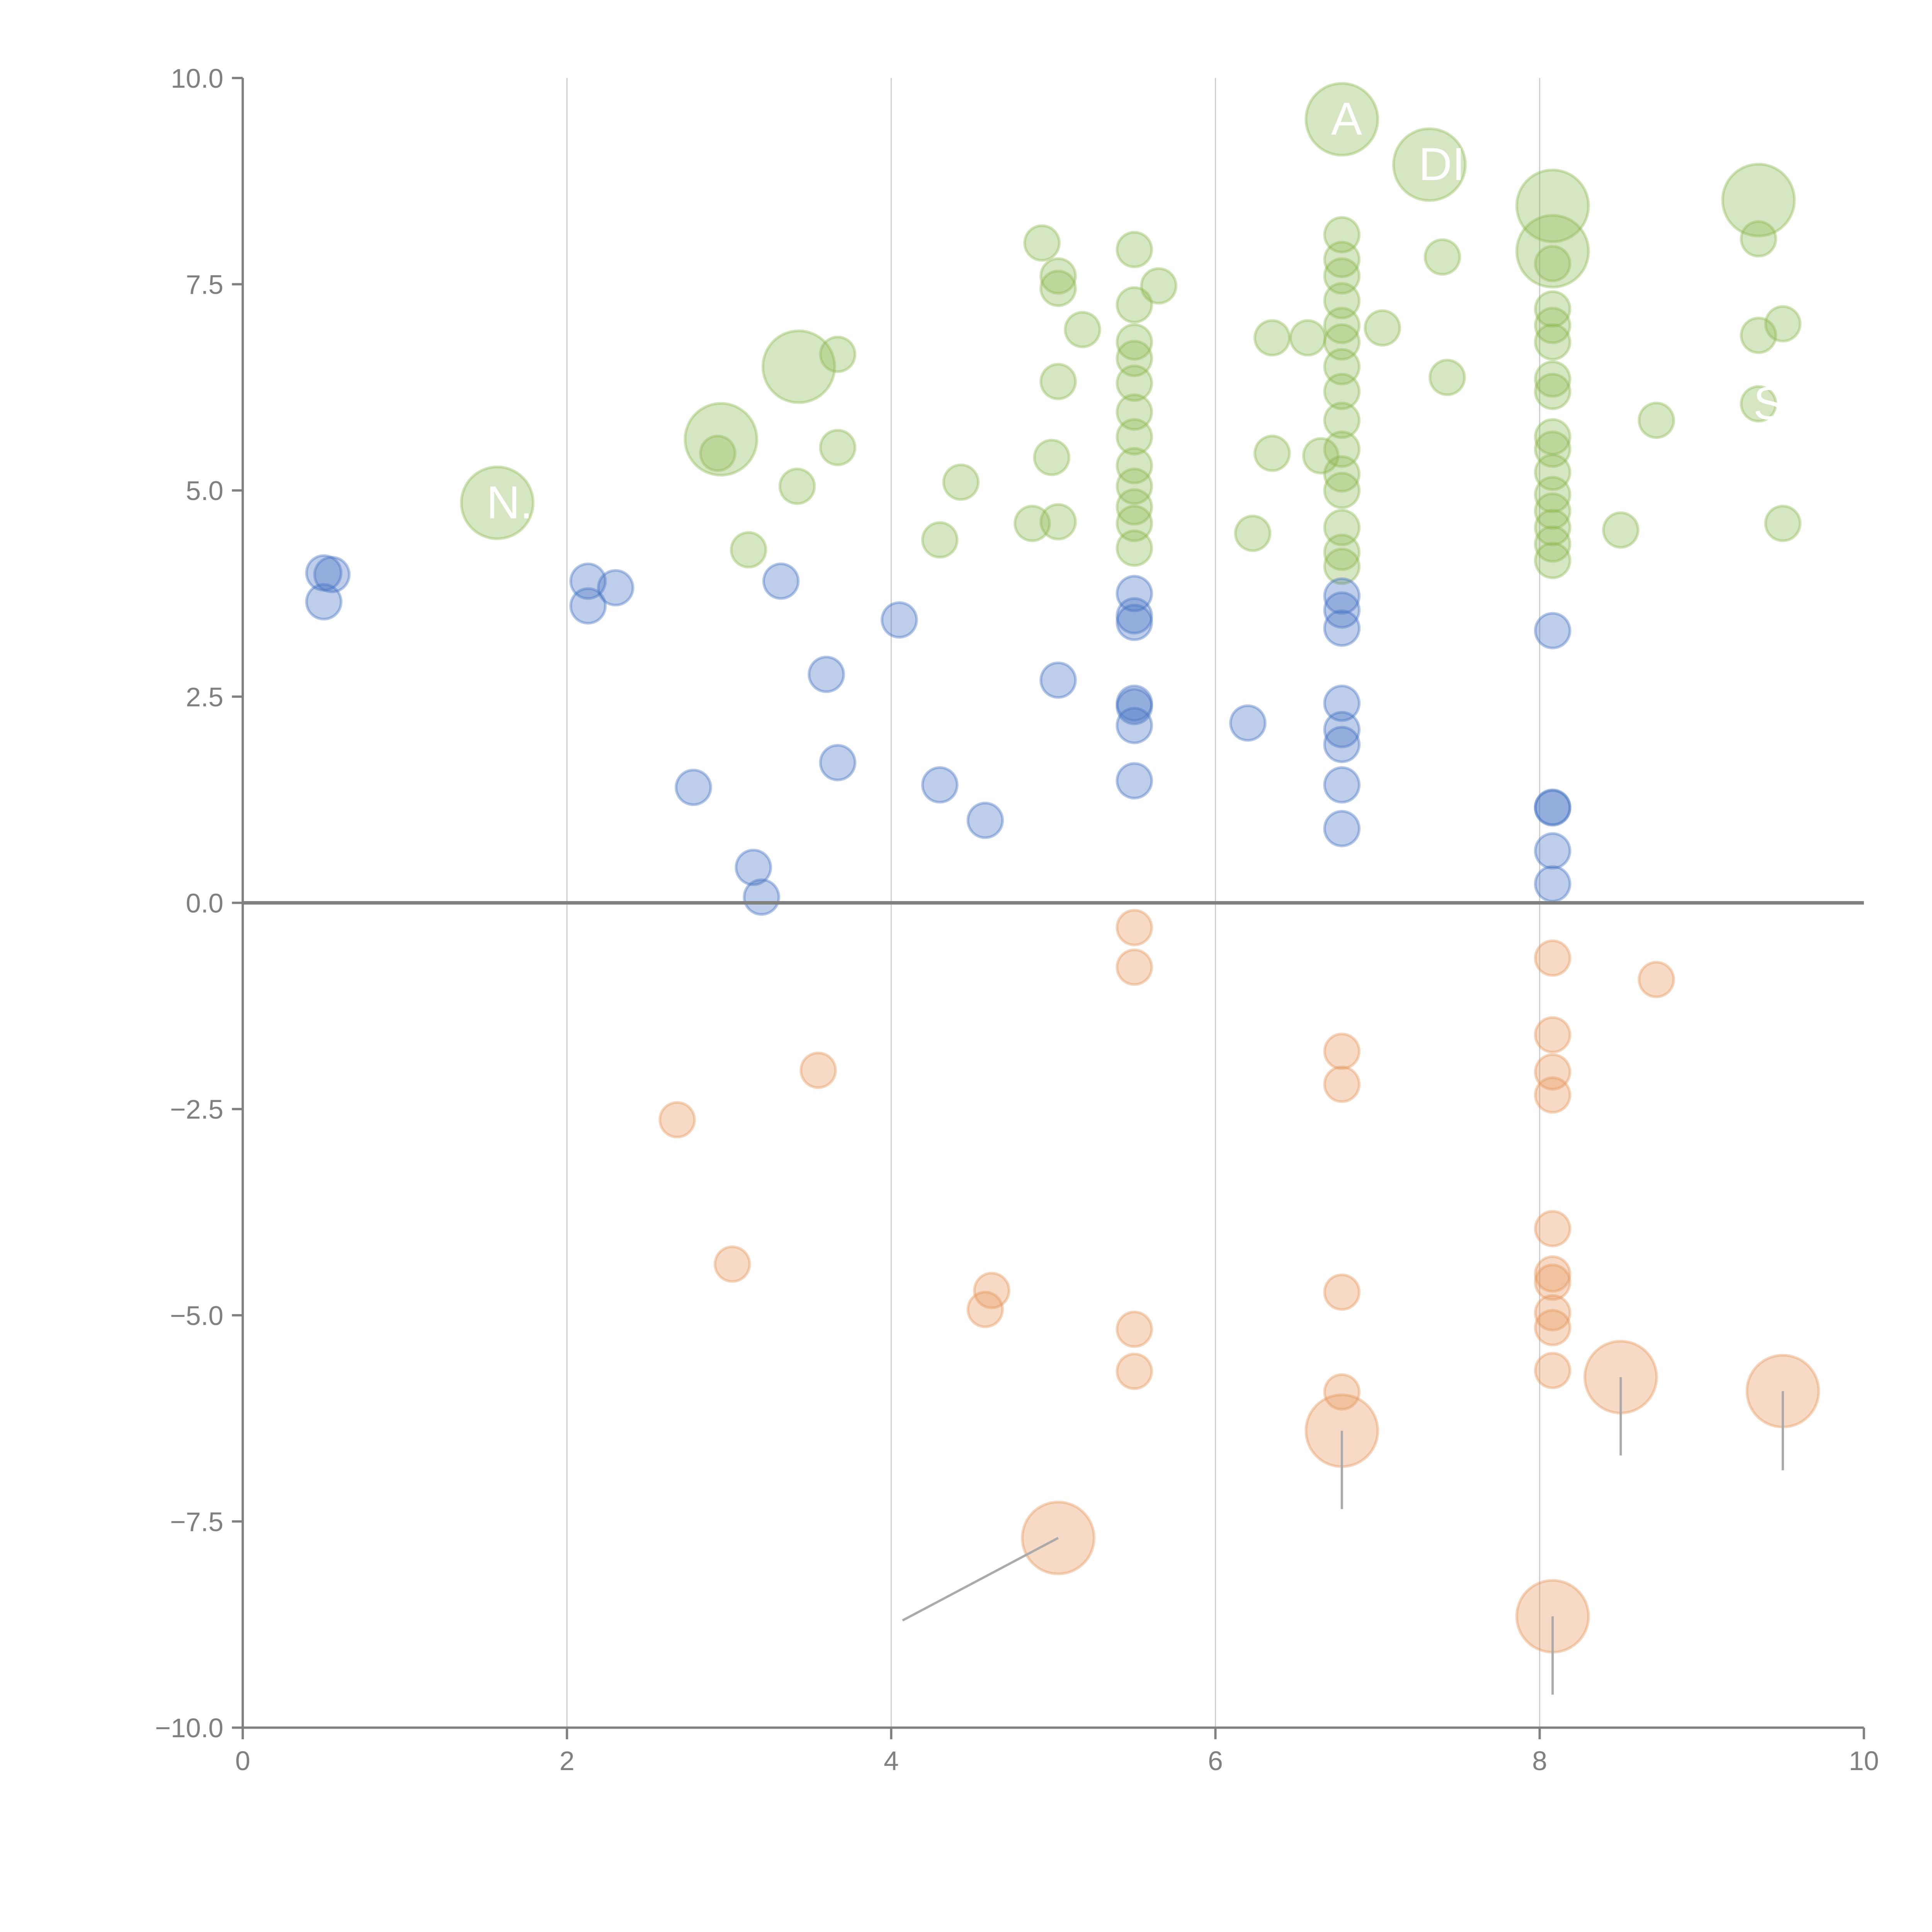 The image size is (1932, 1932). Describe the element at coordinates (1441, 164) in the screenshot. I see `bubble-label: DI` at that location.